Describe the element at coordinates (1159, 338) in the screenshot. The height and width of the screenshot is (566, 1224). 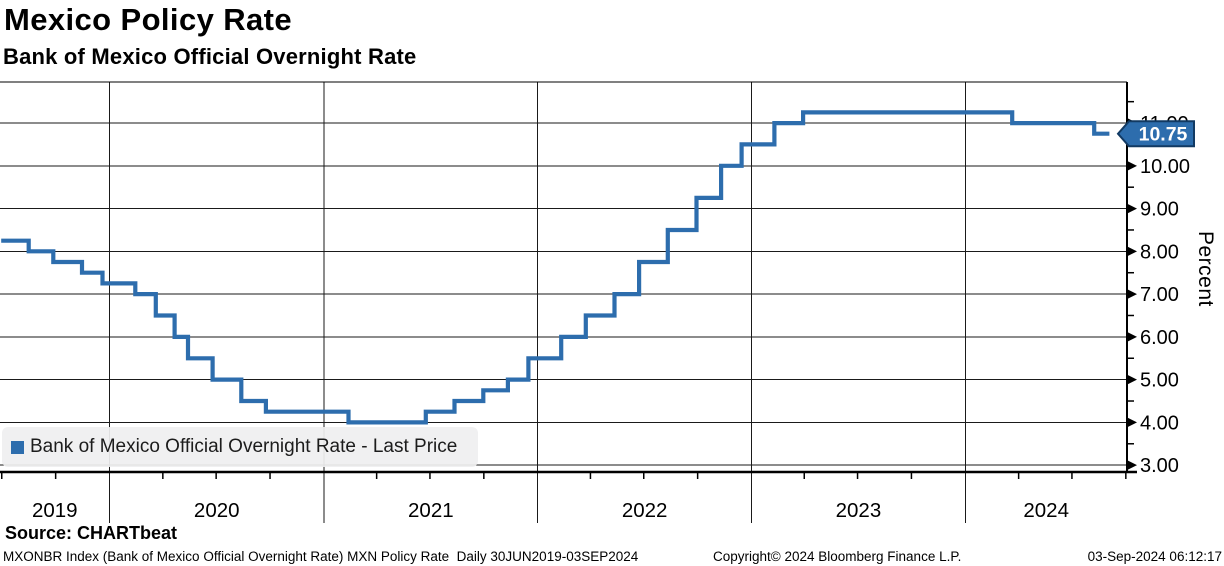
I see `y-tick-label: 6.00` at that location.